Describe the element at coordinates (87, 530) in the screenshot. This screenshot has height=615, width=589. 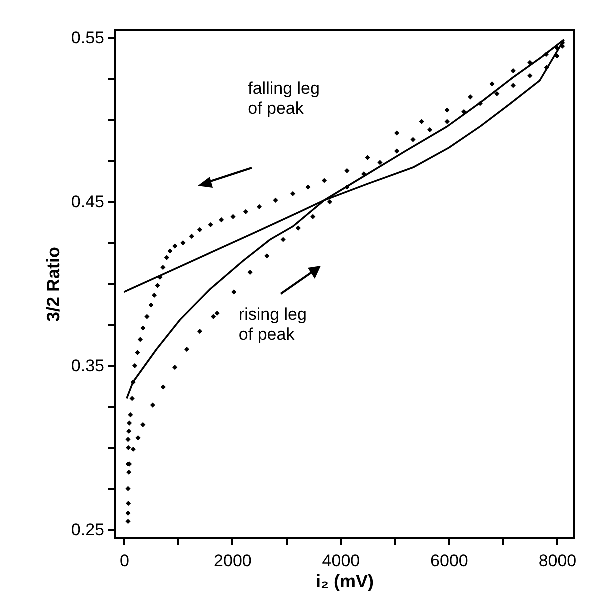
I see `y-tick-label: 0.25` at that location.